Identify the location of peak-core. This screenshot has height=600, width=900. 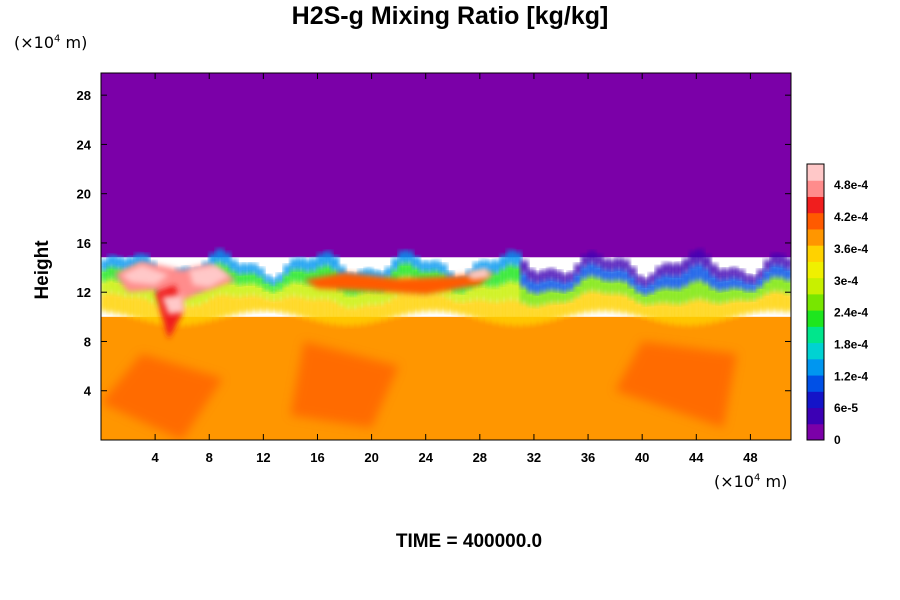
(173, 304).